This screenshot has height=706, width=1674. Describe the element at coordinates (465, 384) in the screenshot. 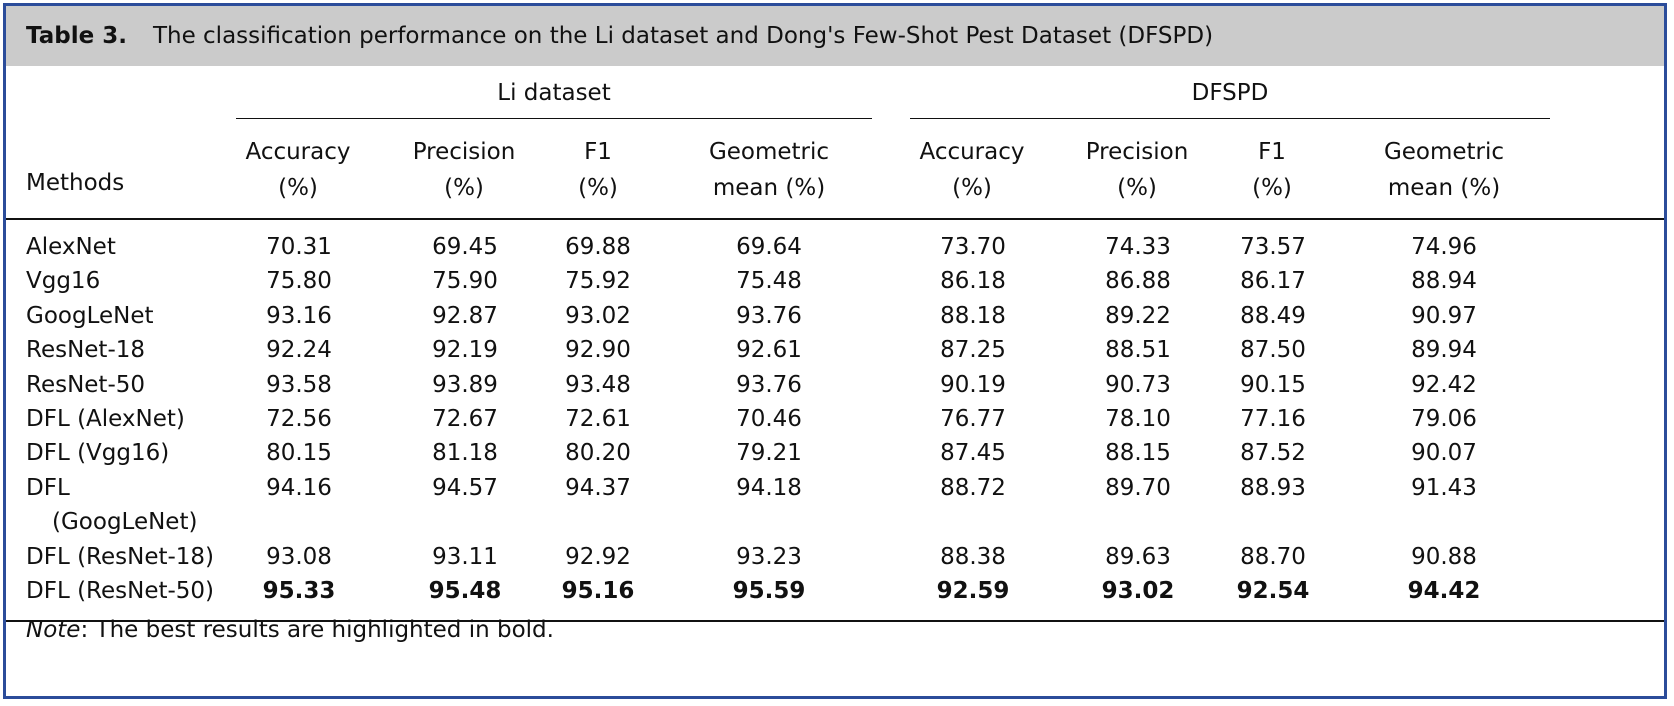

I see `value-cell: 93.89` at that location.